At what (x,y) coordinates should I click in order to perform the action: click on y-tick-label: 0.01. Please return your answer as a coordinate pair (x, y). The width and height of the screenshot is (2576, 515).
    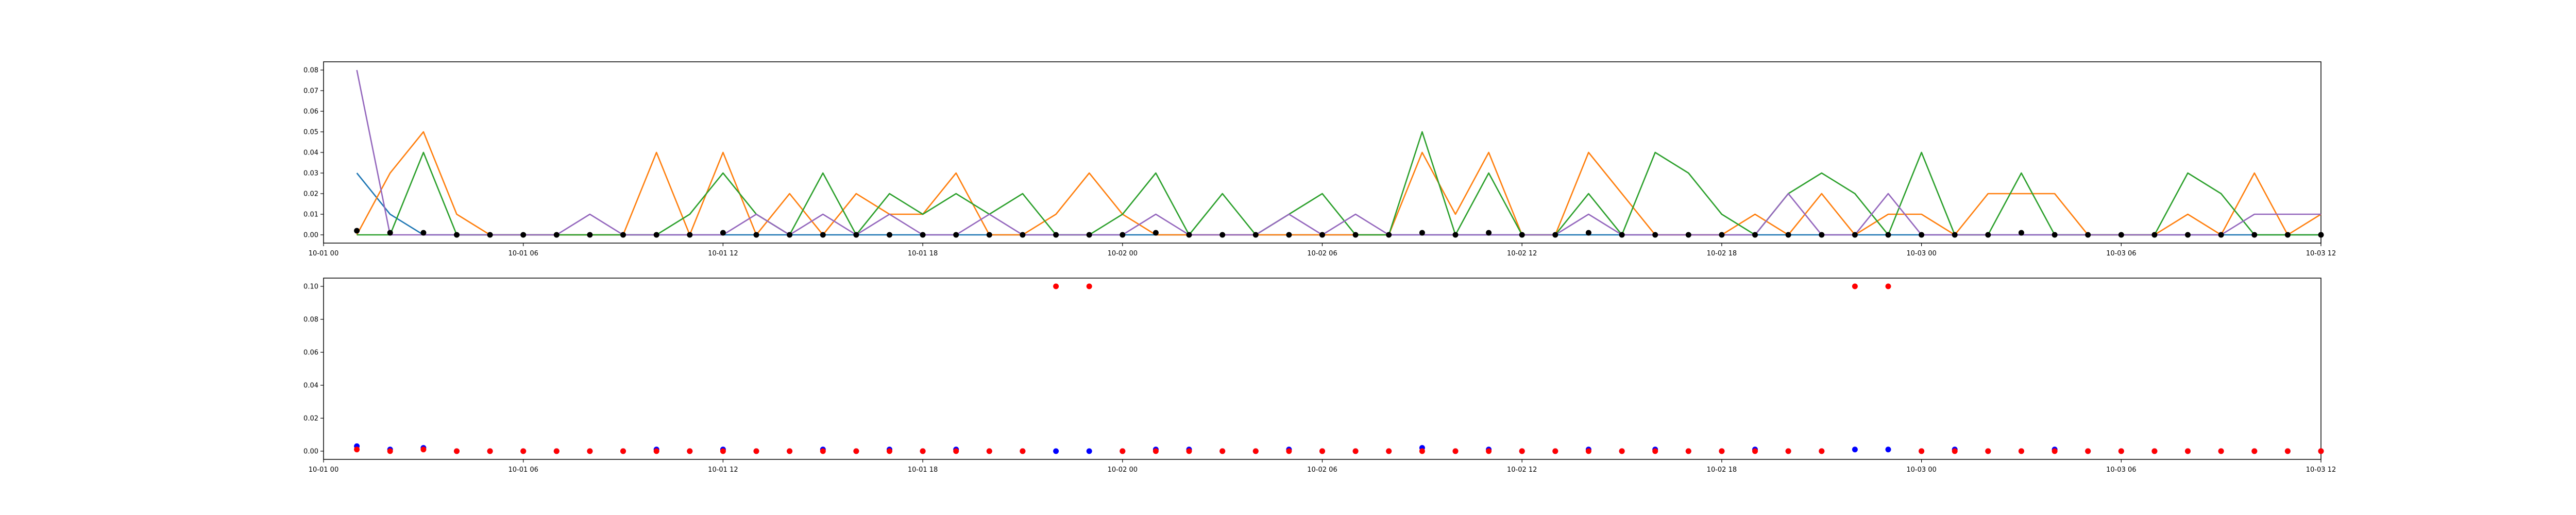
    Looking at the image, I should click on (310, 215).